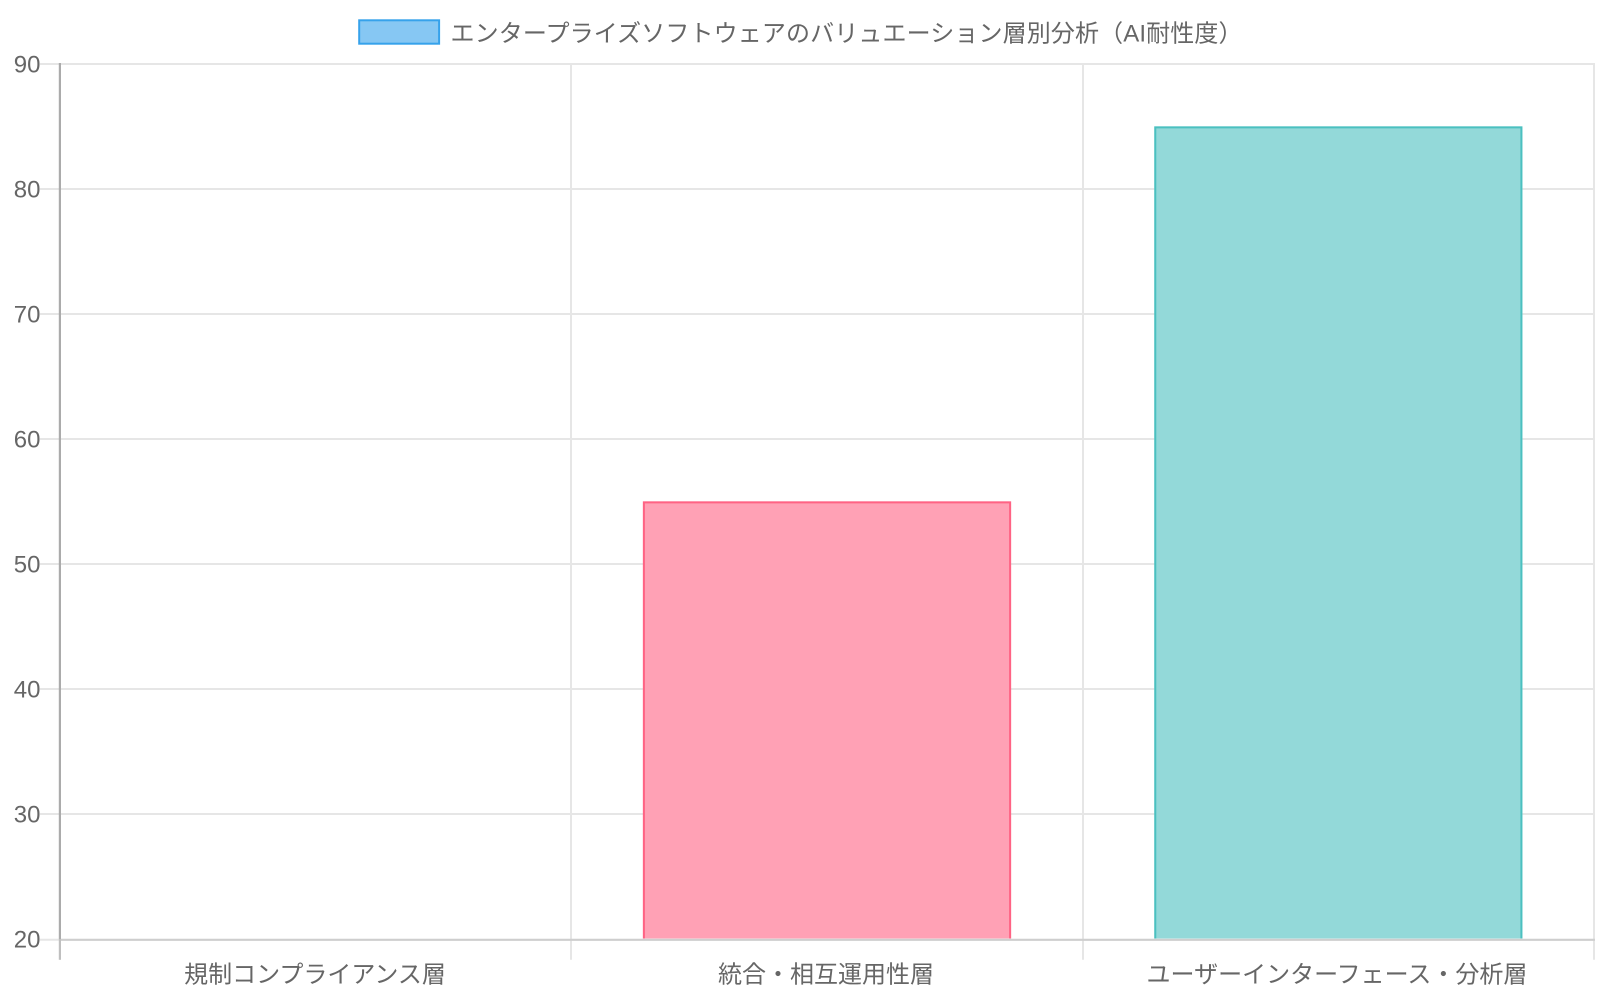 The image size is (1600, 1000). What do you see at coordinates (27, 315) in the screenshot?
I see `svg-text: 70` at bounding box center [27, 315].